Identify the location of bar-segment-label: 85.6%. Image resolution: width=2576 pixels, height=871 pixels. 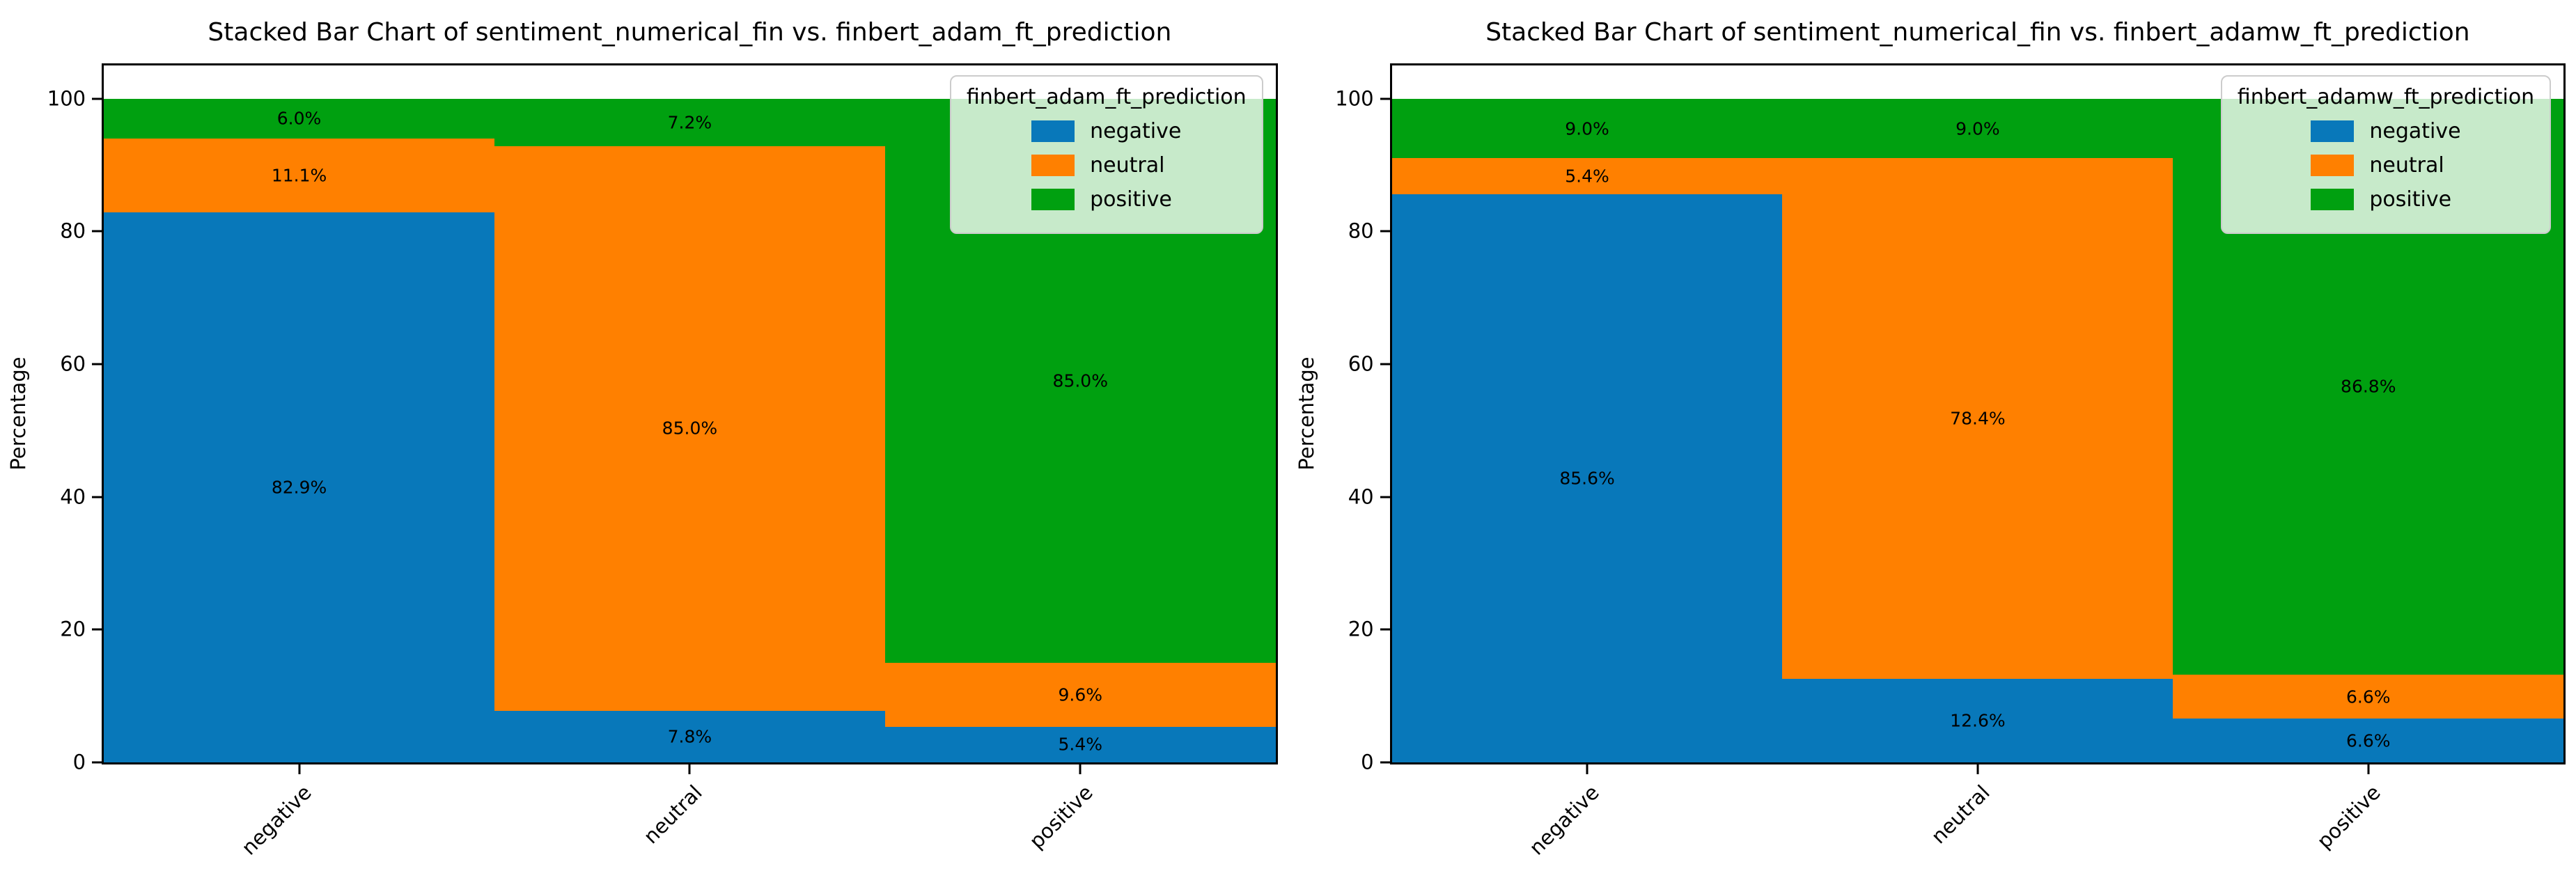
(1587, 478).